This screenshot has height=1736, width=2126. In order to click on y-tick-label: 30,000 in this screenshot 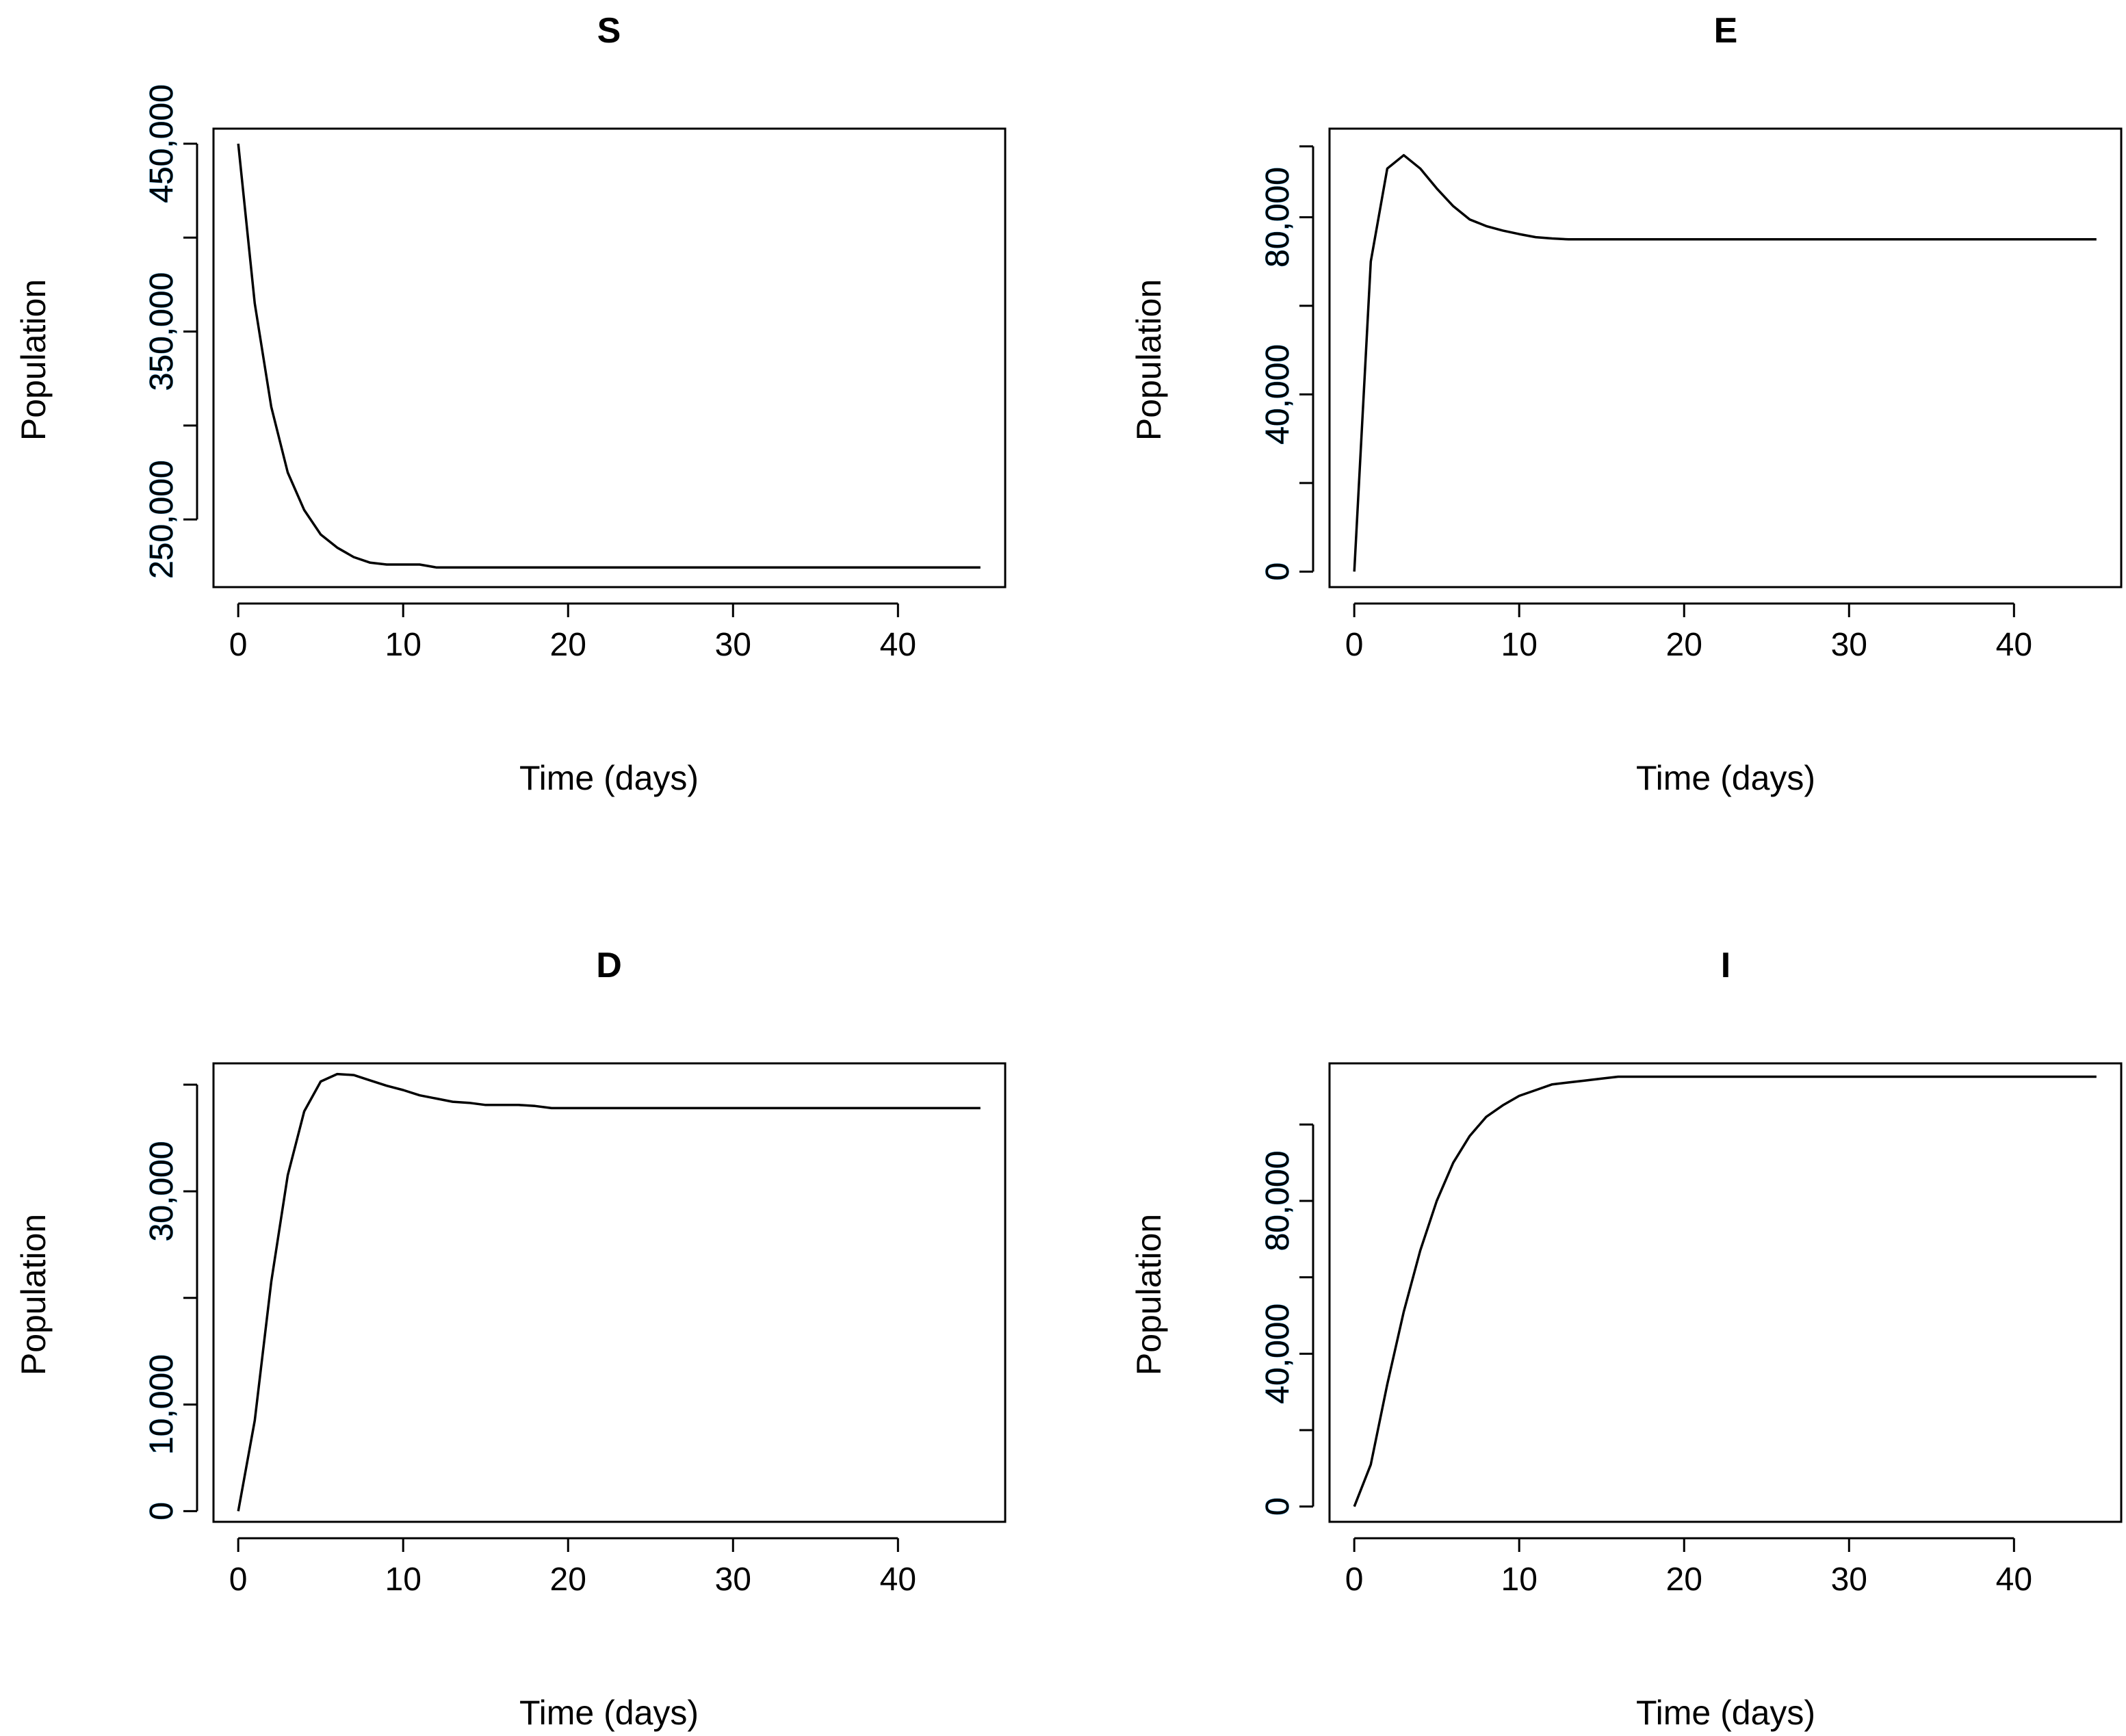, I will do `click(162, 1191)`.